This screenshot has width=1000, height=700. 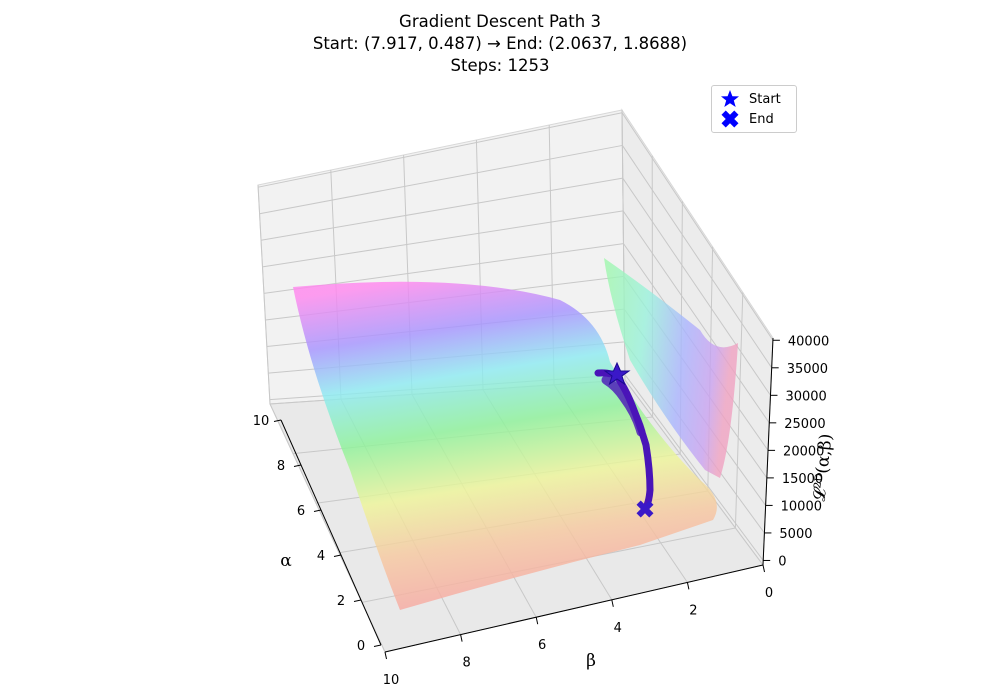 What do you see at coordinates (466, 663) in the screenshot?
I see `beta-tick-label: 8` at bounding box center [466, 663].